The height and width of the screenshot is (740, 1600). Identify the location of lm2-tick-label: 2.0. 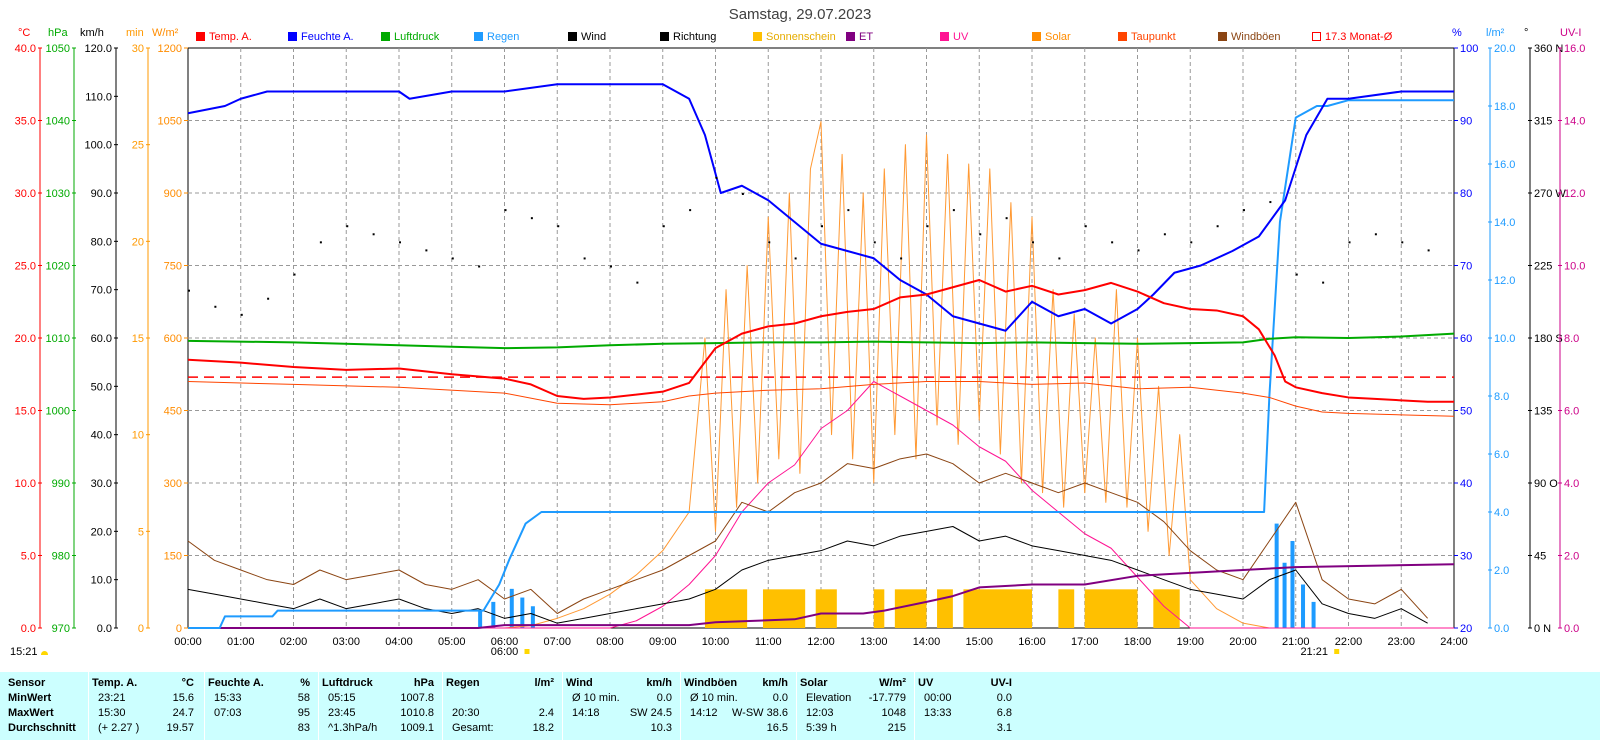
(1501, 571).